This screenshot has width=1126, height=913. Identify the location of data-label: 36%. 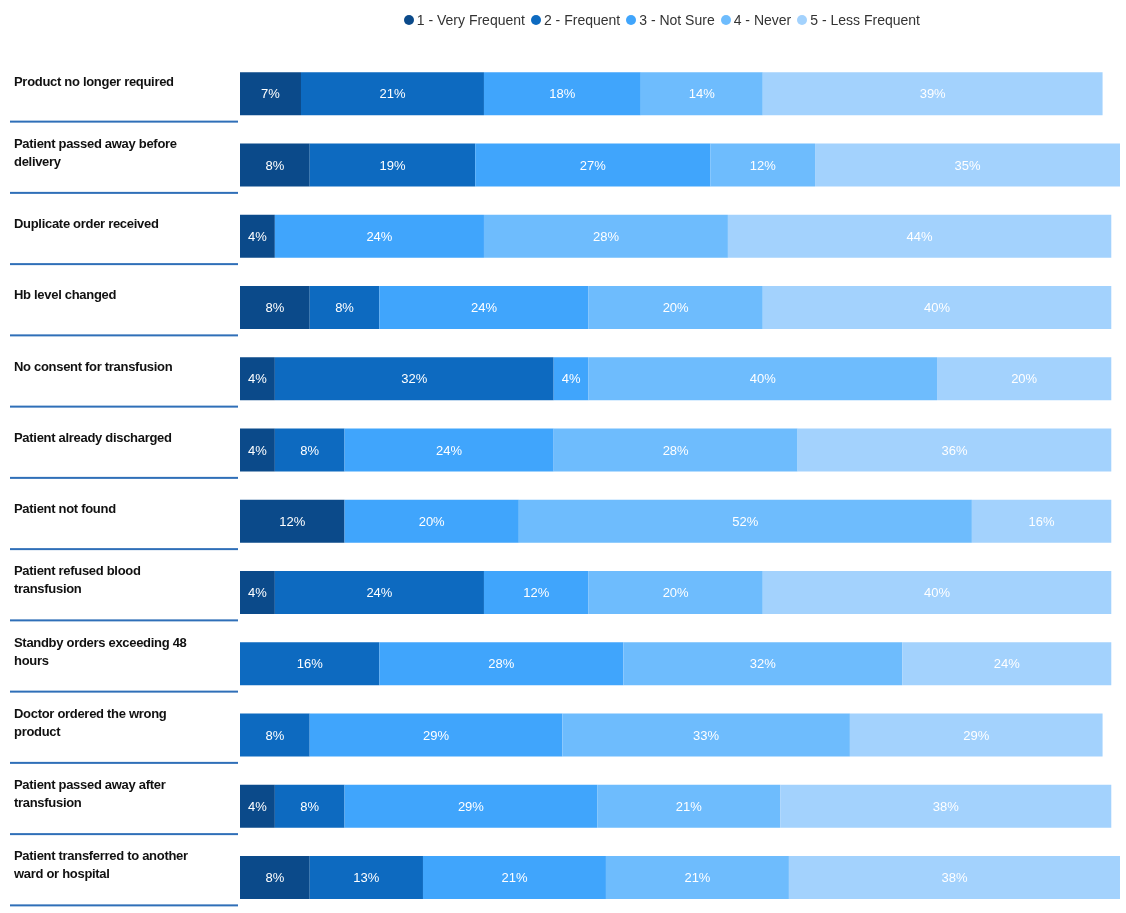
(954, 450).